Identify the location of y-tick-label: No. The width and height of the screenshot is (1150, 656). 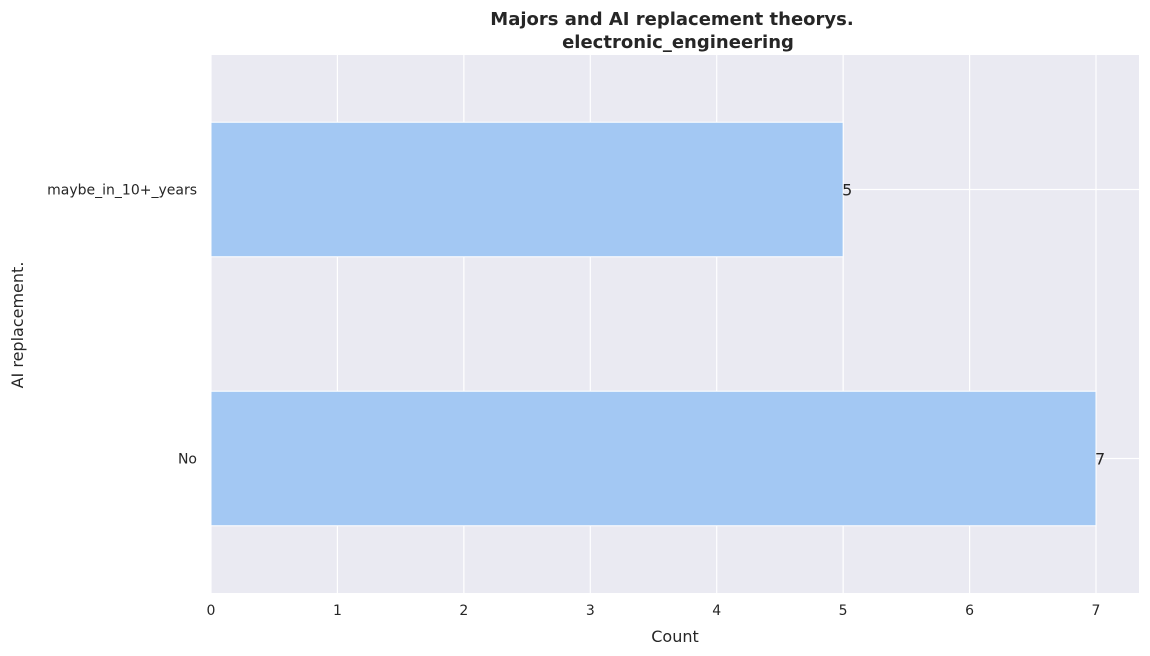
(187, 460).